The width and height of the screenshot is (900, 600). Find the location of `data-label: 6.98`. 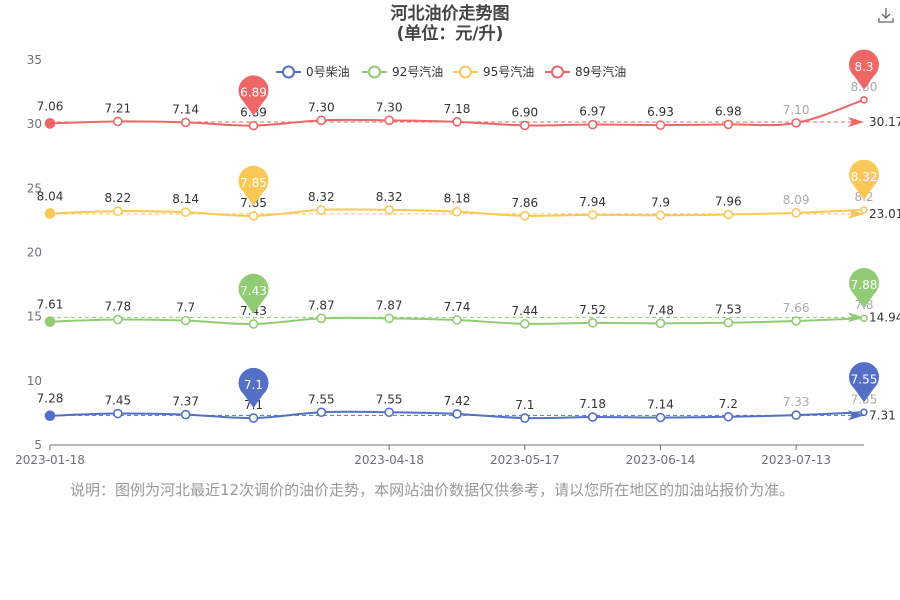

data-label: 6.98 is located at coordinates (728, 111).